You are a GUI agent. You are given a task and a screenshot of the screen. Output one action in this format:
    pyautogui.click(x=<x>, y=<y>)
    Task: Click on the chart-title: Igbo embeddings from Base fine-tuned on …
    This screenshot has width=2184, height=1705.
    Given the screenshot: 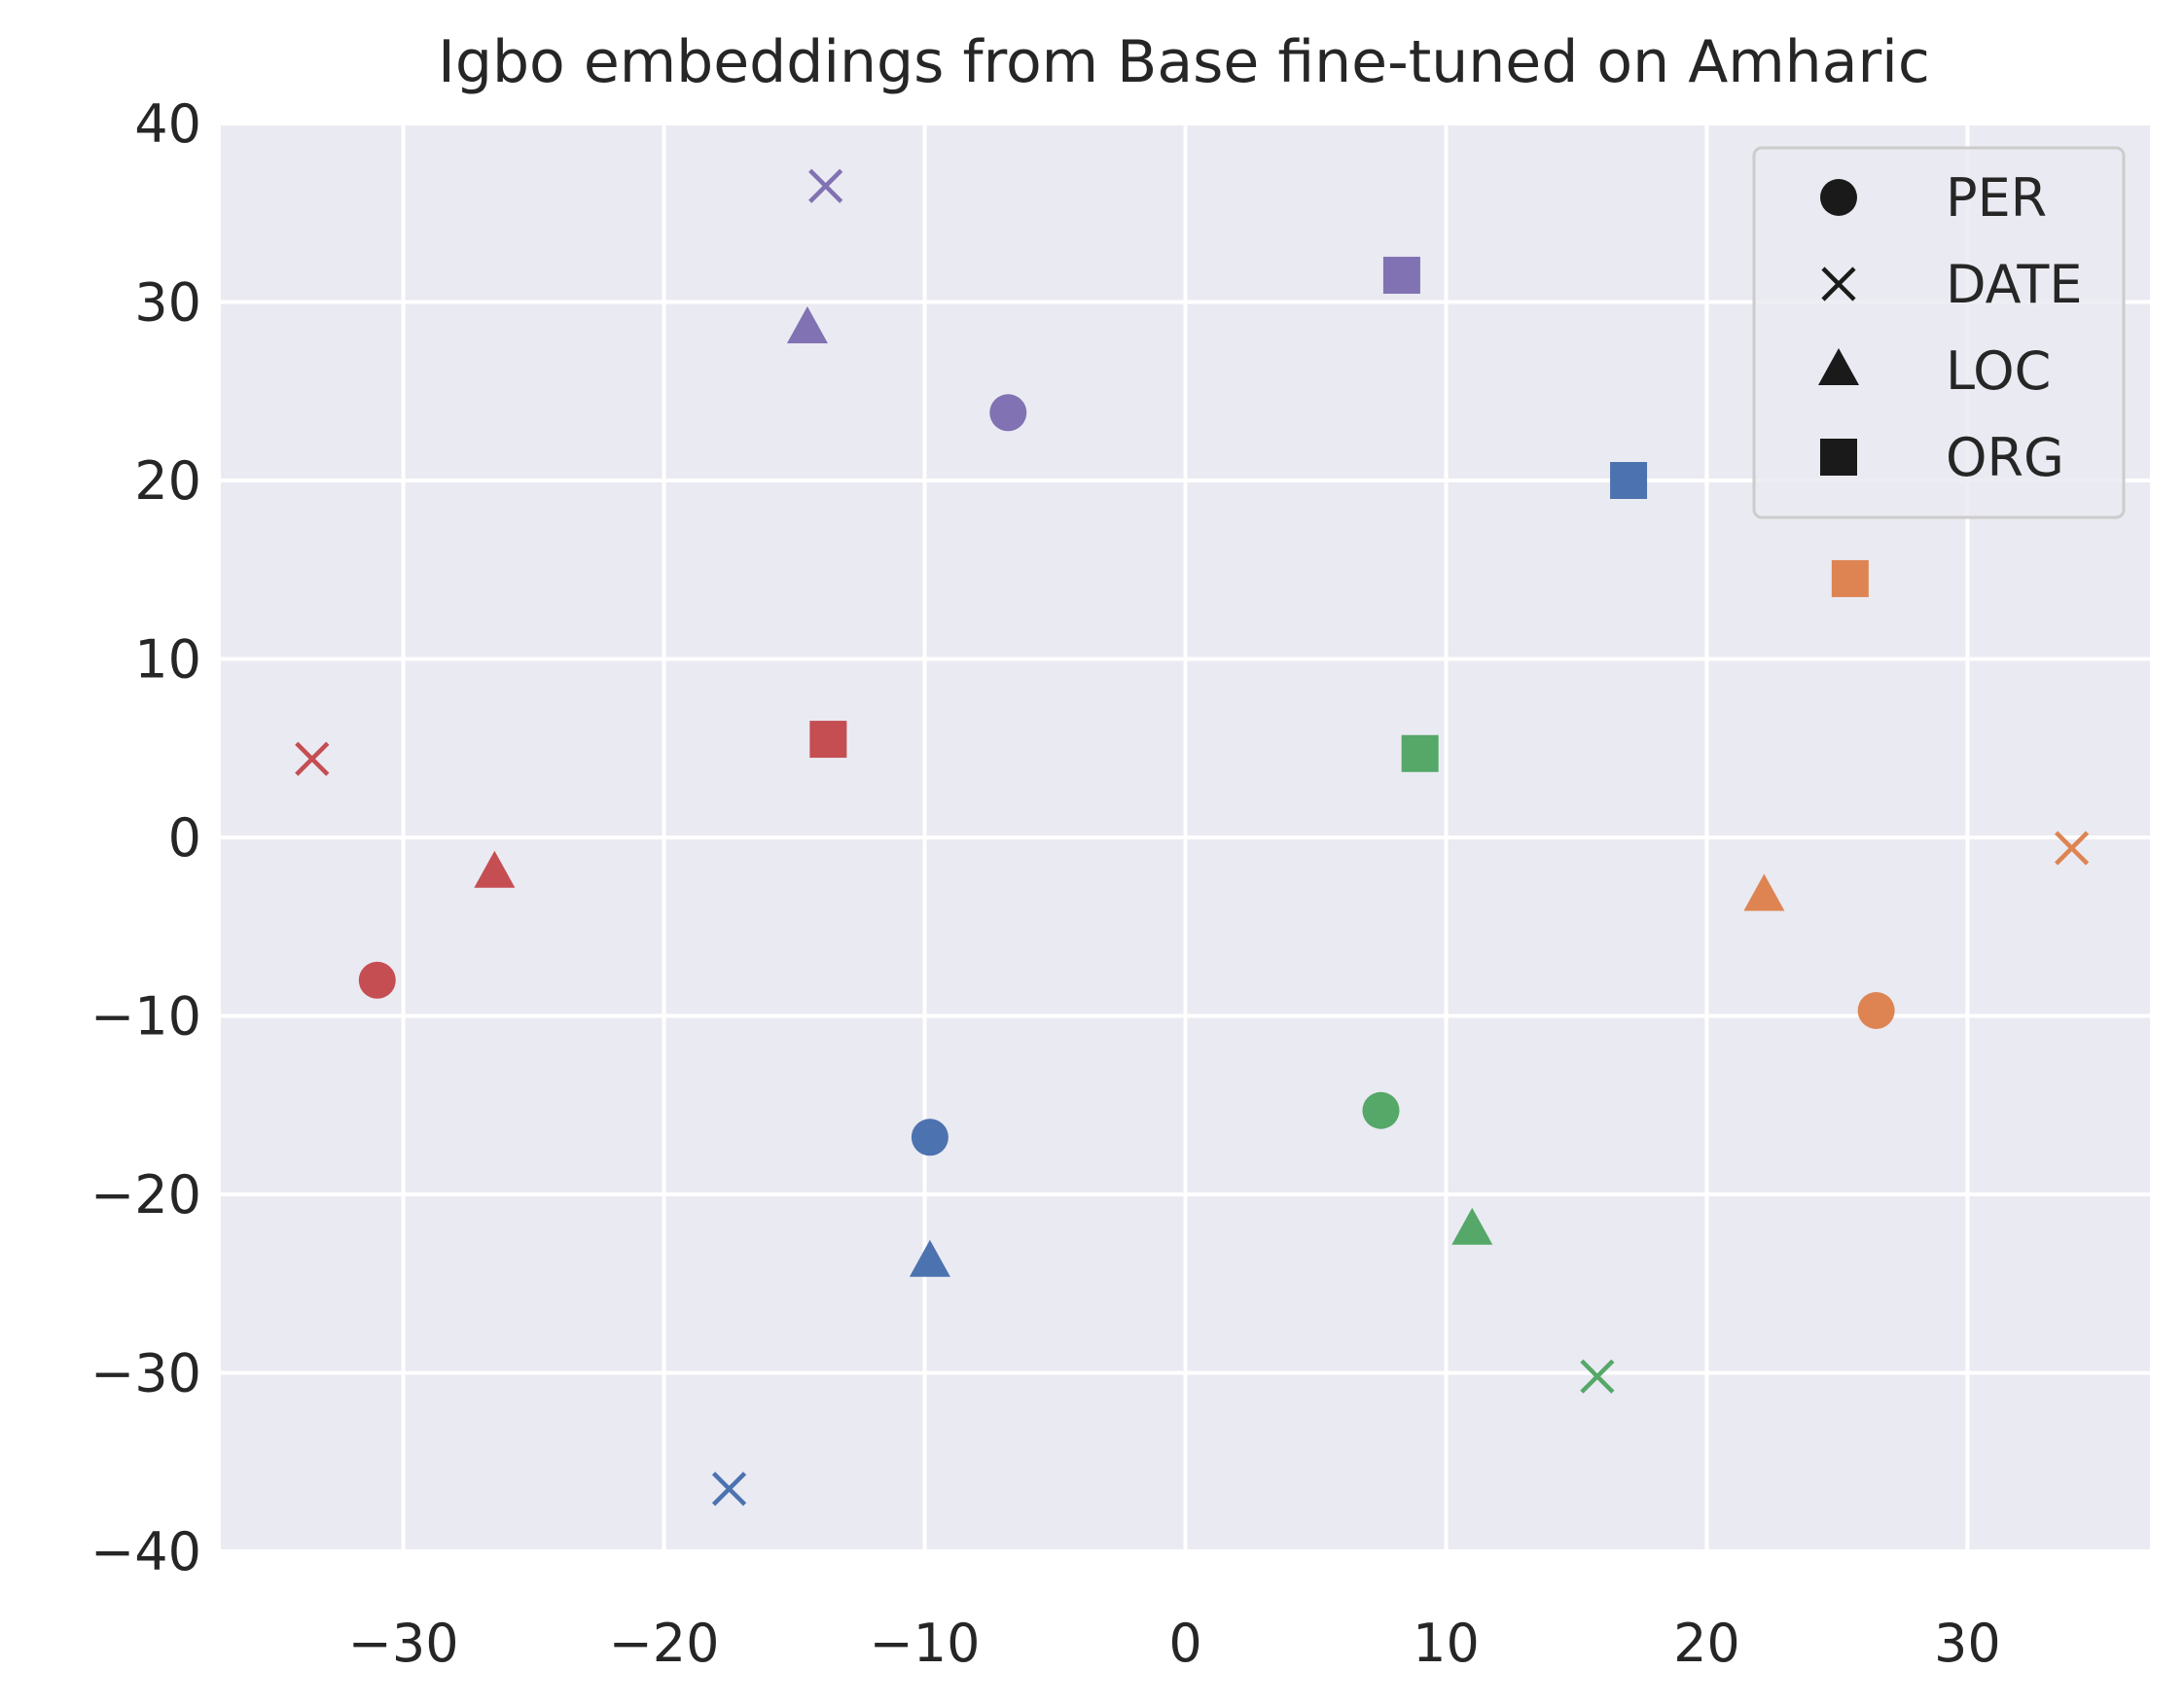 What is the action you would take?
    pyautogui.click(x=1184, y=62)
    